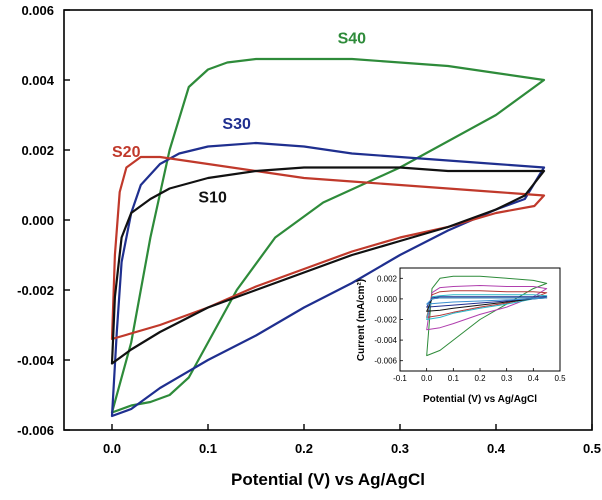 The height and width of the screenshot is (500, 602). Describe the element at coordinates (352, 38) in the screenshot. I see `series-label-s40: S40` at that location.